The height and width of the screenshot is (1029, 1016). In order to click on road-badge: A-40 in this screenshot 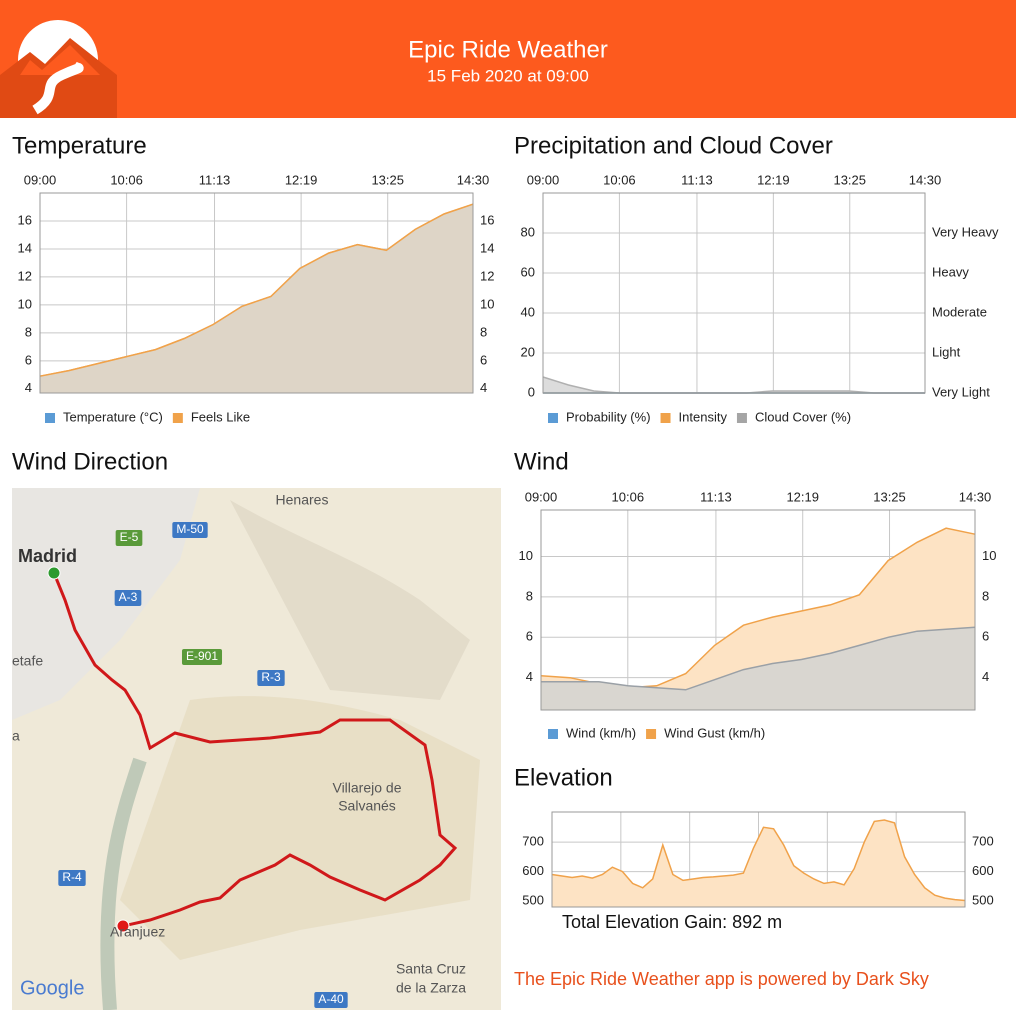, I will do `click(331, 1000)`.